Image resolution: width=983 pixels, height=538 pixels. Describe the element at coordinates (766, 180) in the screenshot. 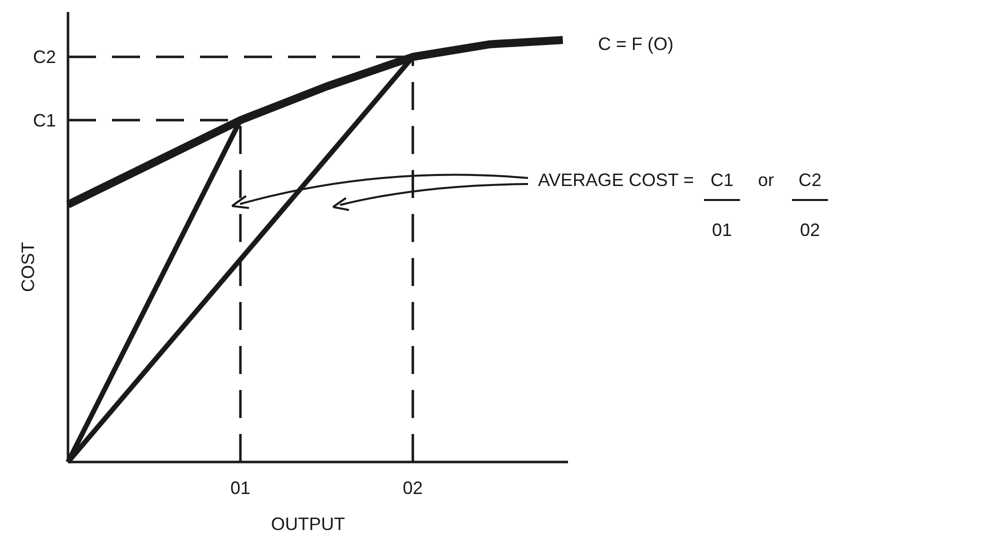

I see `text: or` at that location.